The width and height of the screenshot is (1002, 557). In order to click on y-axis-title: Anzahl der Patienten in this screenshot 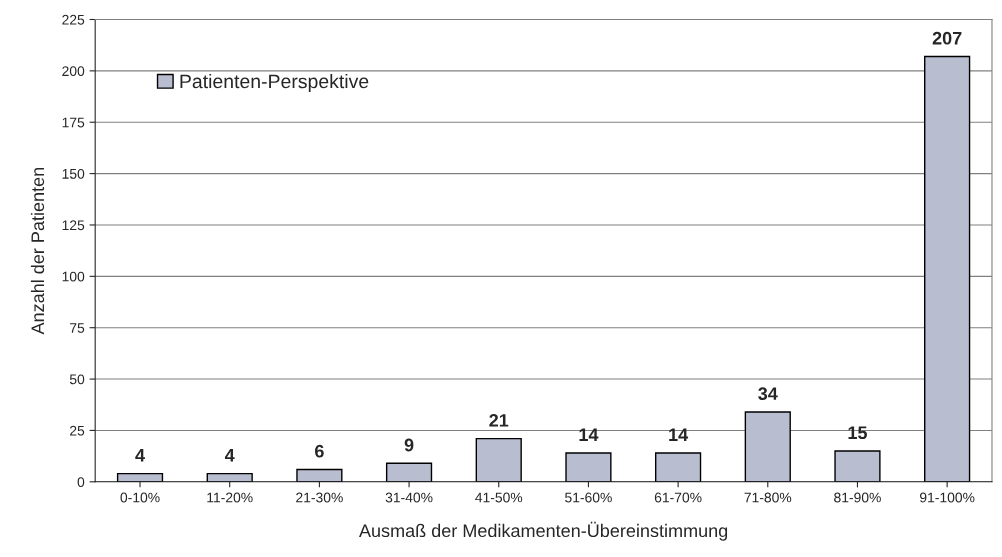, I will do `click(37, 251)`.